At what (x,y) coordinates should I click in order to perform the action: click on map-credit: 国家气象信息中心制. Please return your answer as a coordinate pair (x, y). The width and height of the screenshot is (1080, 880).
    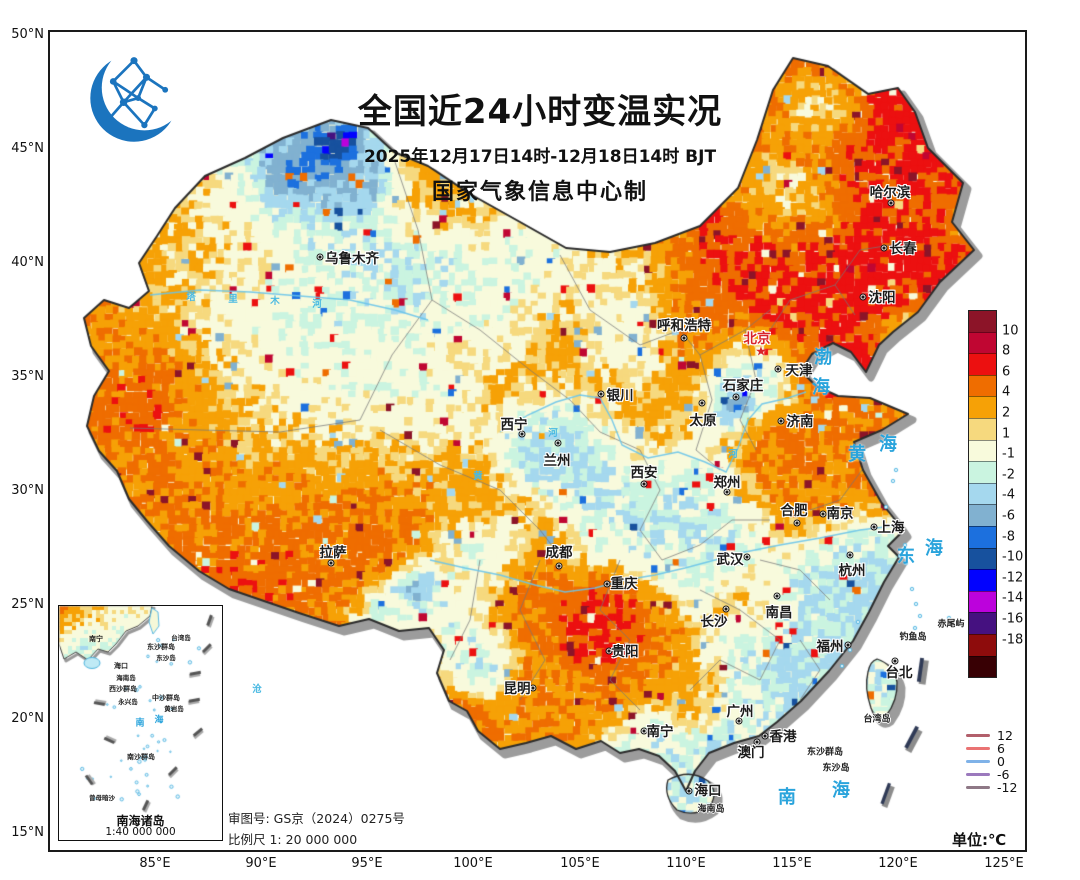
    Looking at the image, I should click on (539, 192).